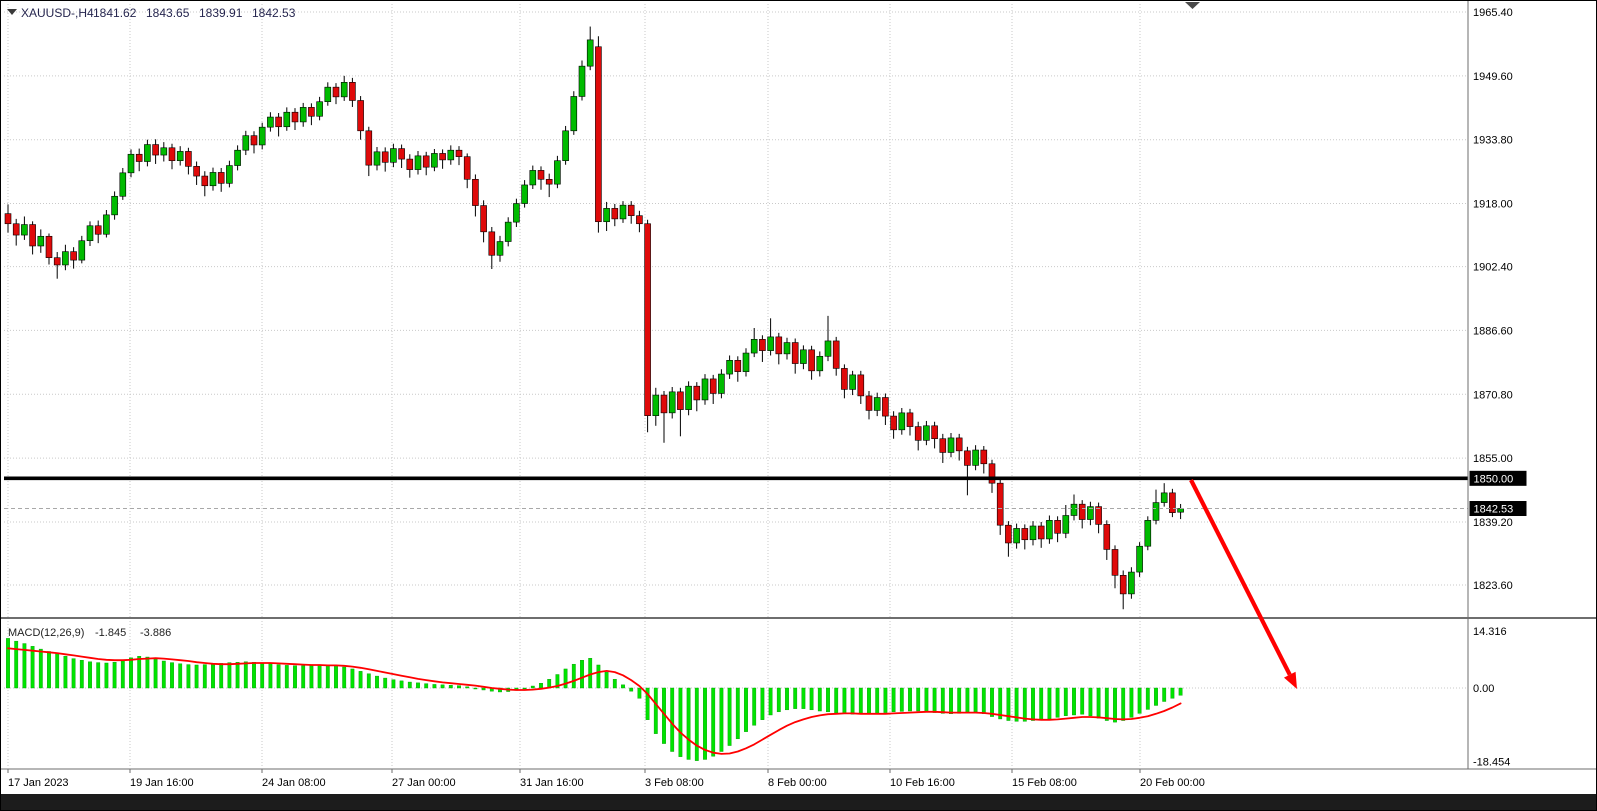  What do you see at coordinates (1243, 584) in the screenshot?
I see `trend-arrow` at bounding box center [1243, 584].